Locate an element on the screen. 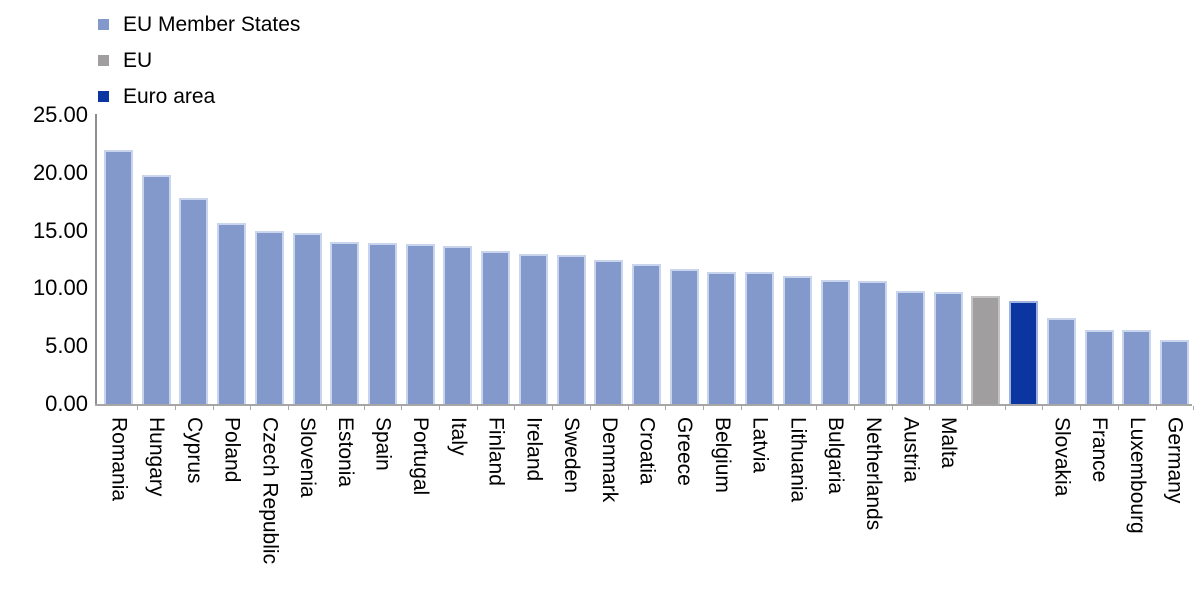  x-axis-label-sweden: Sweden is located at coordinates (572, 455).